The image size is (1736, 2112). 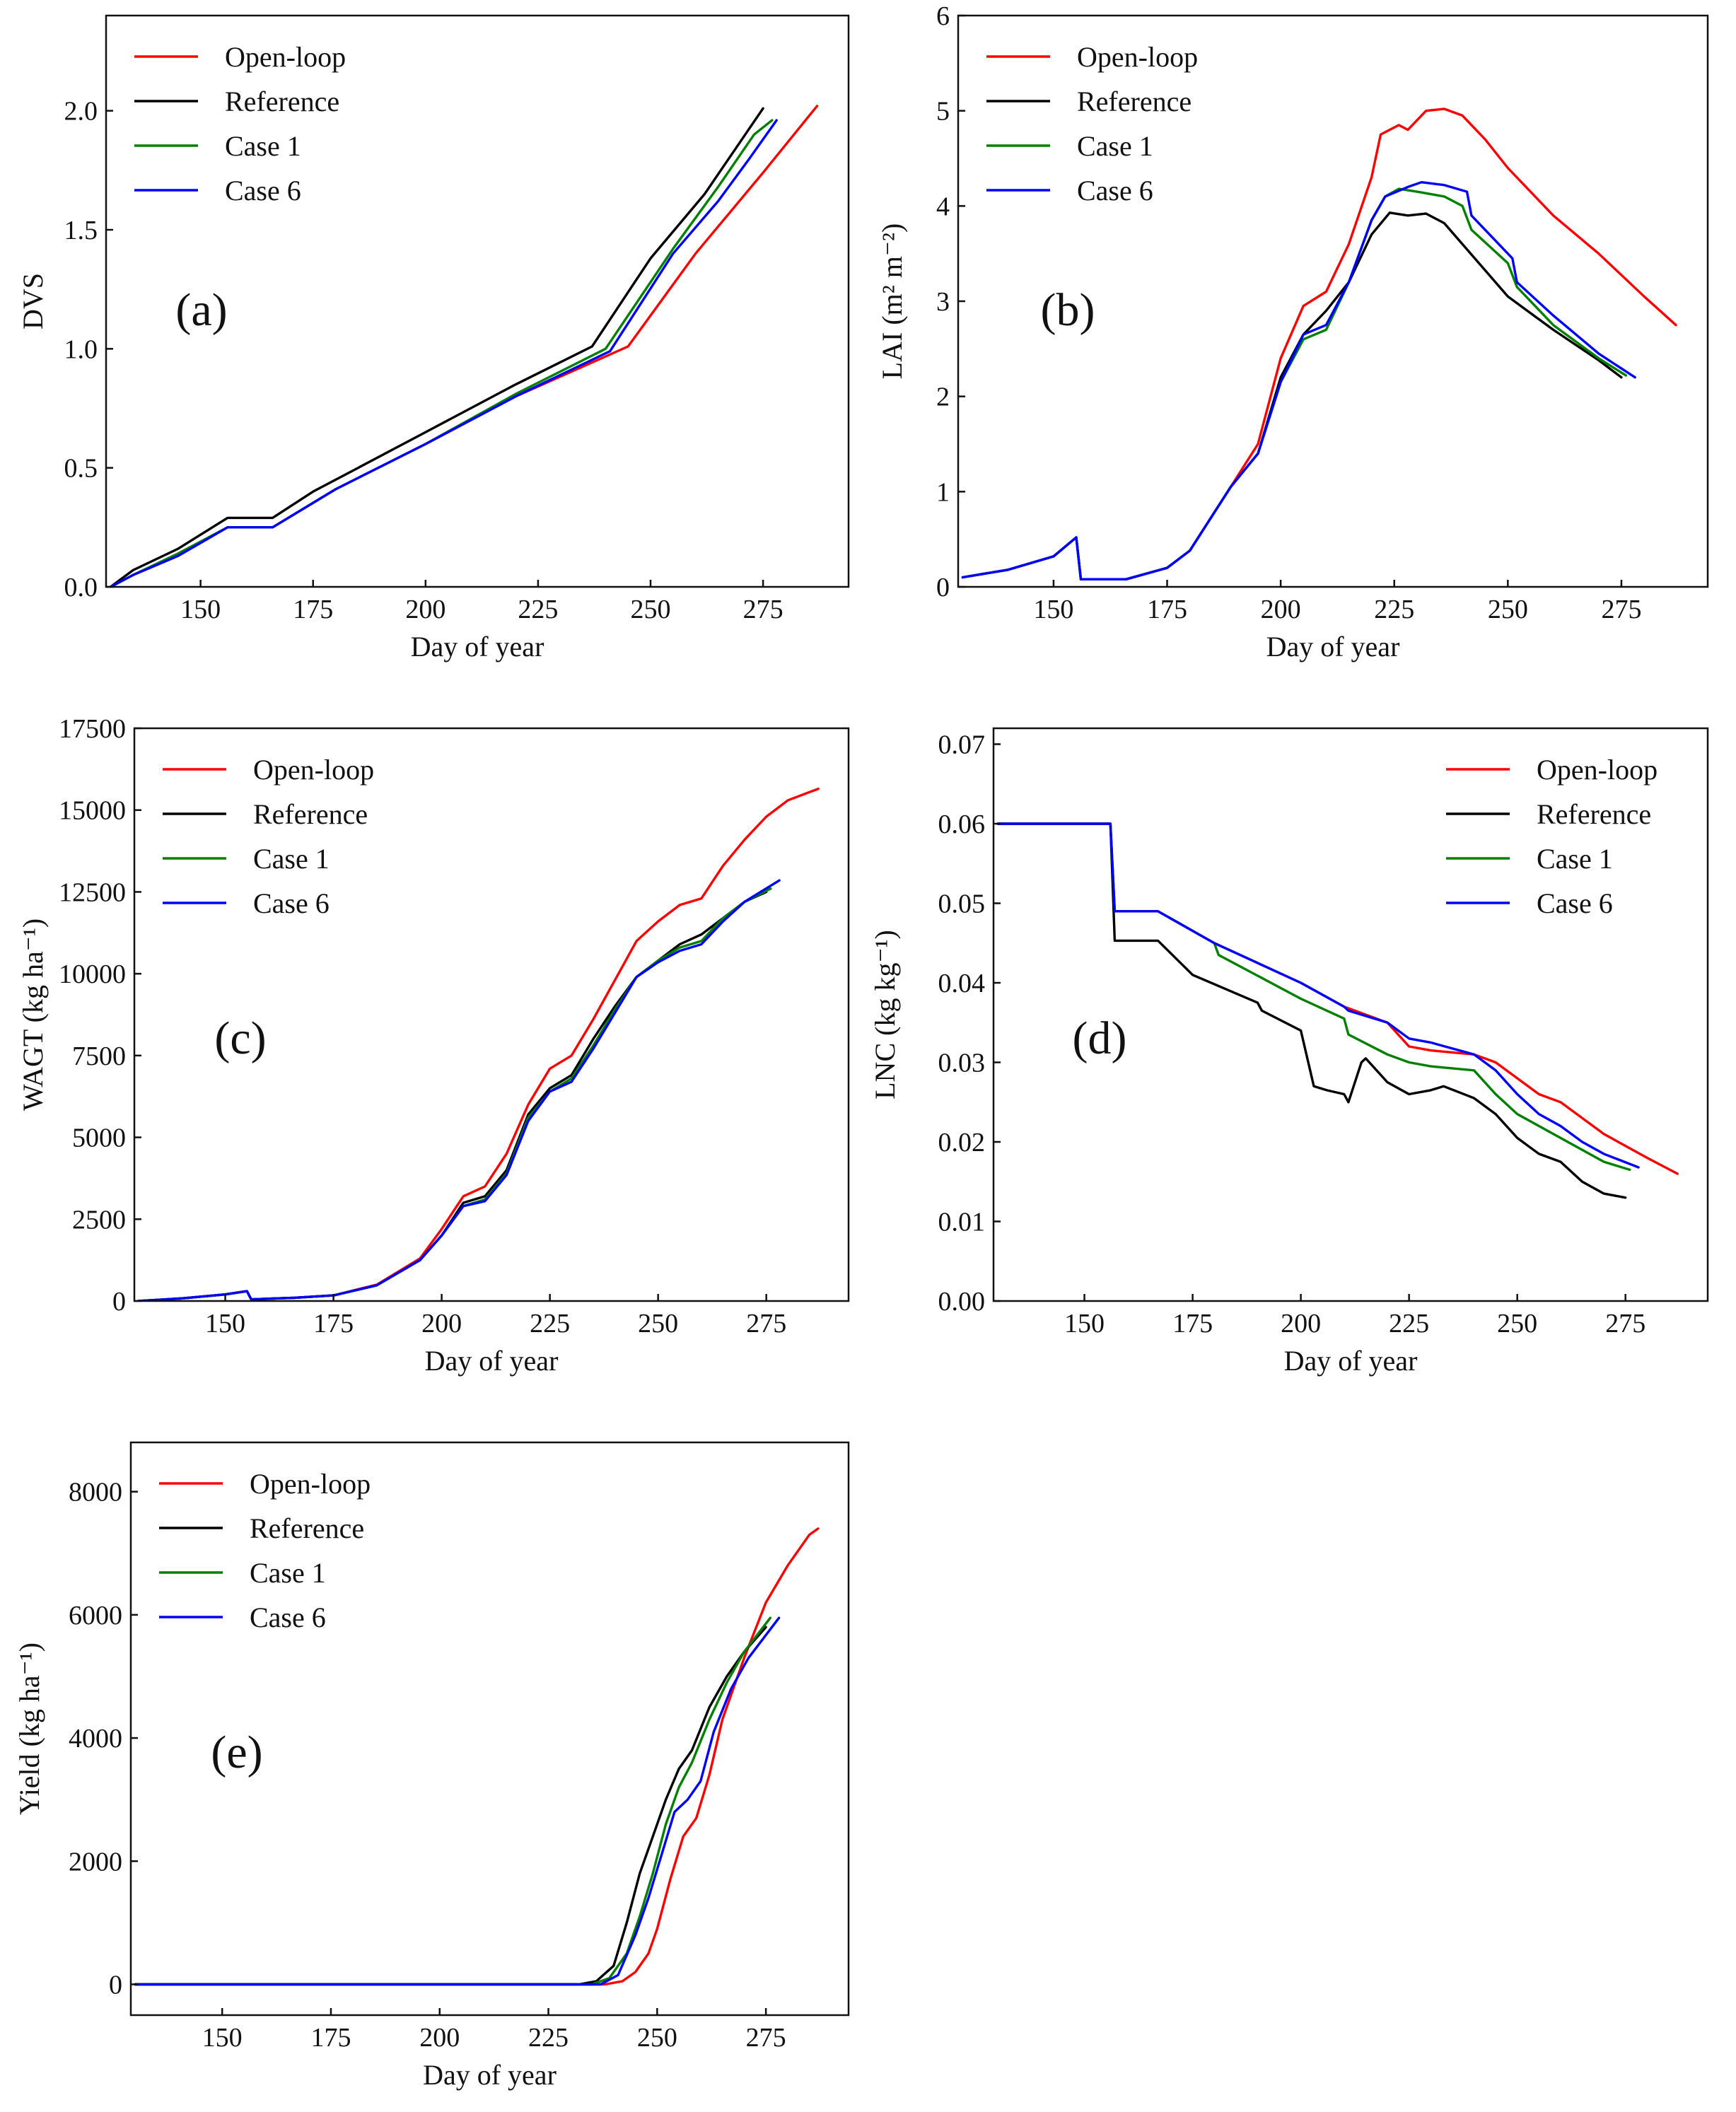 What do you see at coordinates (81, 349) in the screenshot?
I see `y-tick-label: 1.0` at bounding box center [81, 349].